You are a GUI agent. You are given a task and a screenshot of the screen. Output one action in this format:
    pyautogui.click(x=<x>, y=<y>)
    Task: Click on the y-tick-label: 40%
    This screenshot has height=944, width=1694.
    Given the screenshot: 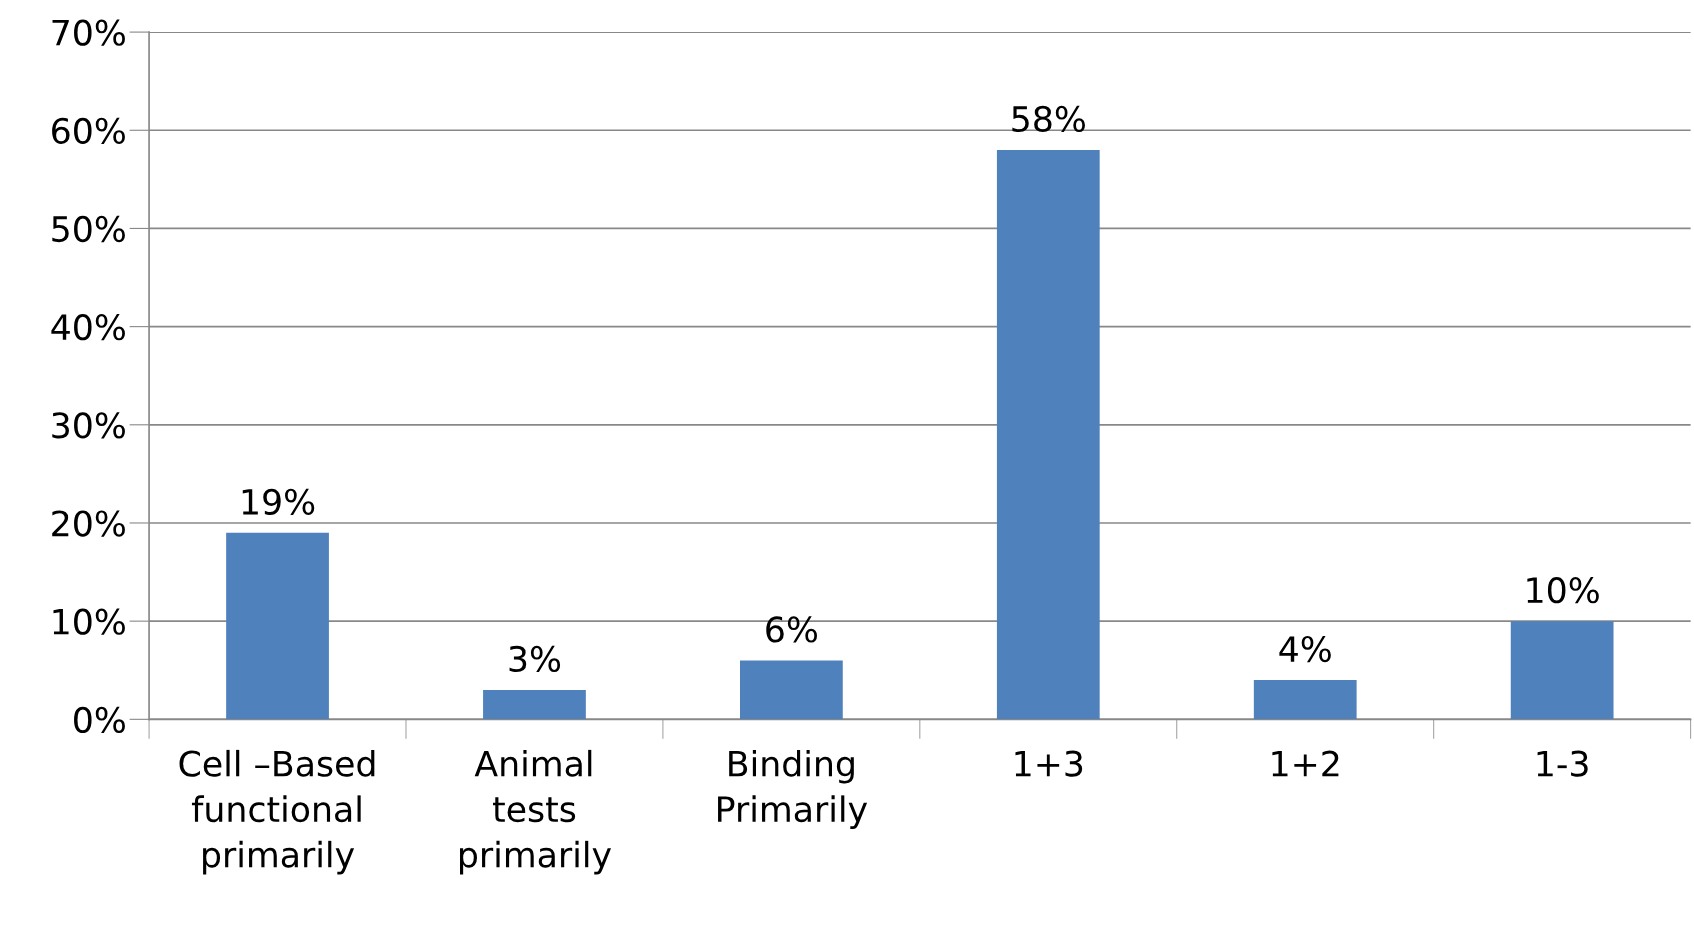 What is the action you would take?
    pyautogui.click(x=88, y=327)
    